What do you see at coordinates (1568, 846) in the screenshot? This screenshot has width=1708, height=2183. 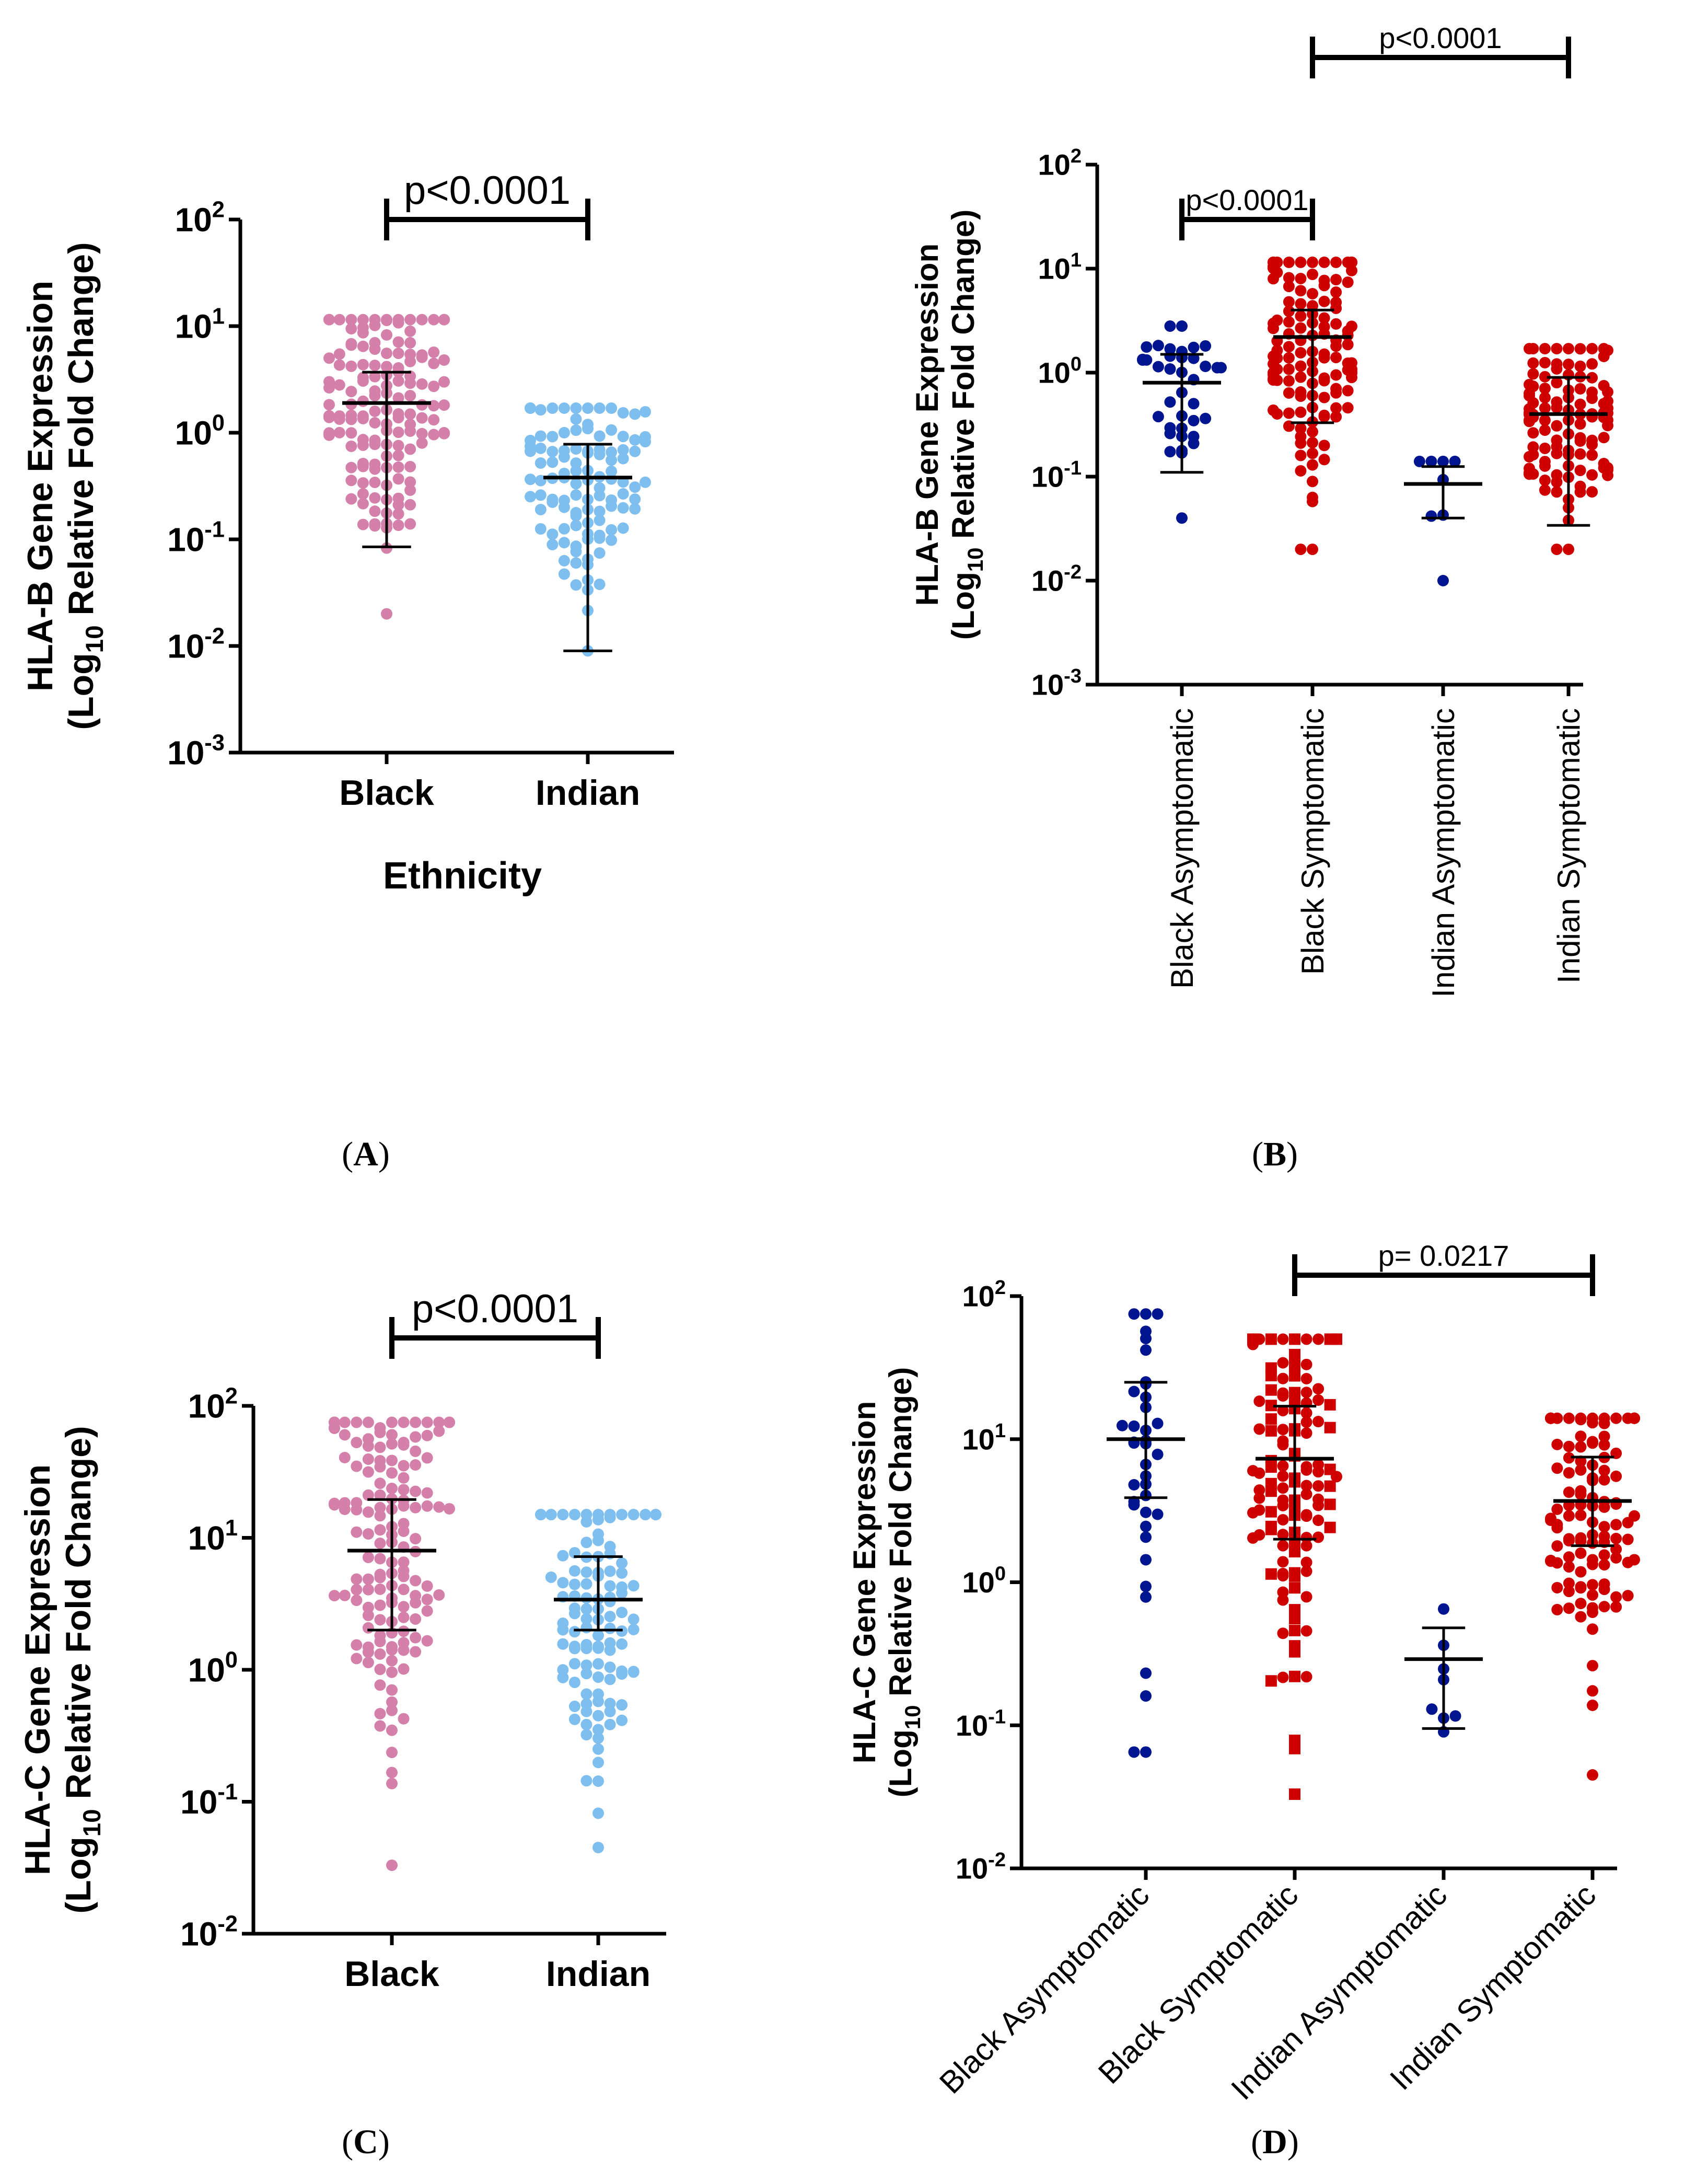 I see `x-tick-label: Indian Symptomatic` at bounding box center [1568, 846].